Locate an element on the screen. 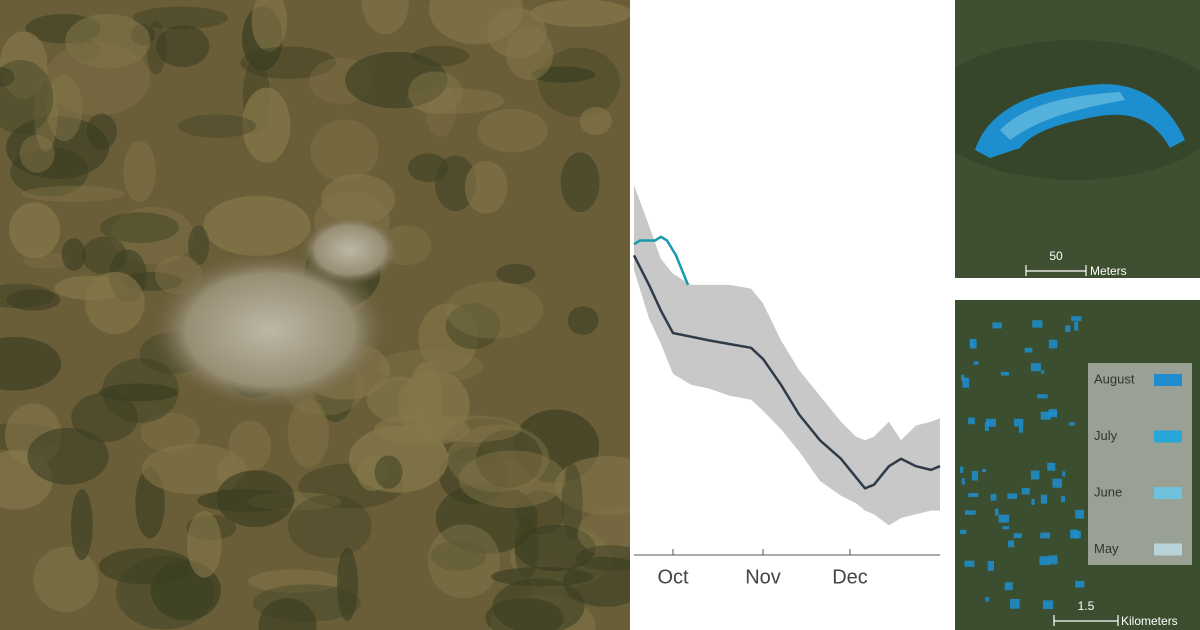 The height and width of the screenshot is (630, 1200). water-extent is located at coordinates (1080, 121).